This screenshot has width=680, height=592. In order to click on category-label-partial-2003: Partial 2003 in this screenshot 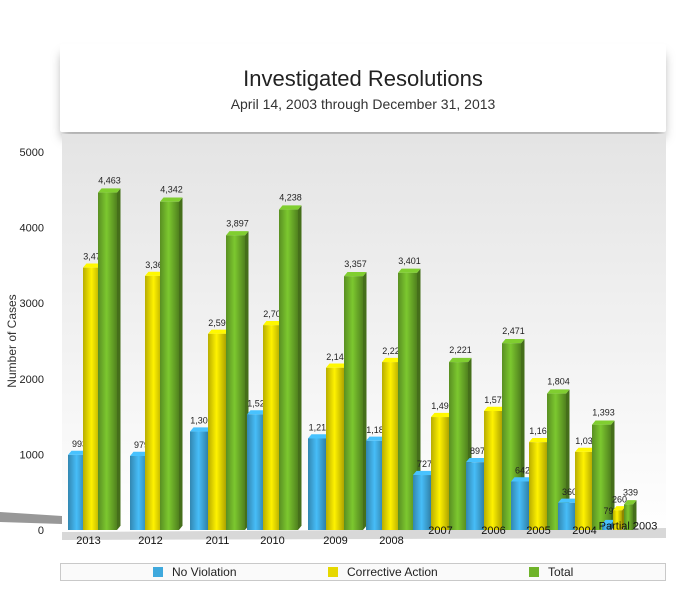, I will do `click(628, 527)`.